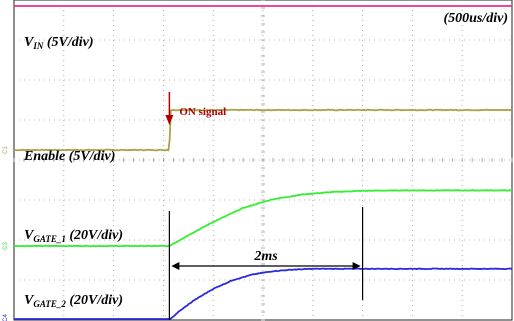 This screenshot has width=514, height=321. What do you see at coordinates (73, 236) in the screenshot?
I see `vgate1-label: VGATE_1 (20V/div)` at bounding box center [73, 236].